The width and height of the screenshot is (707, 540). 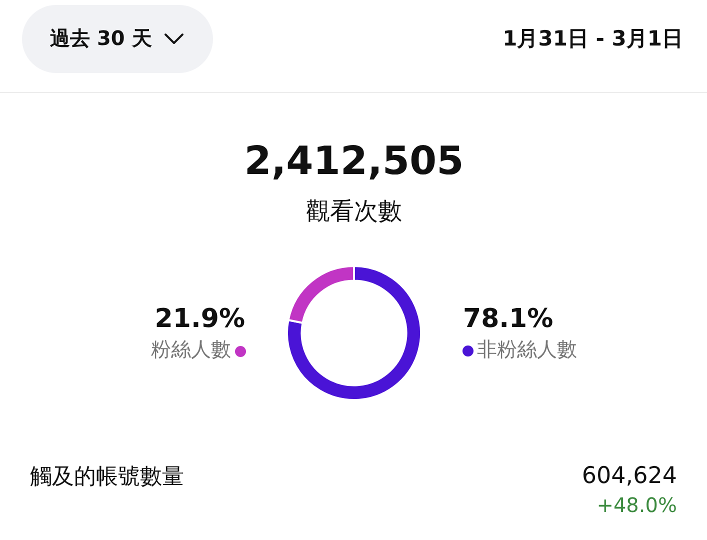 What do you see at coordinates (636, 505) in the screenshot?
I see `text: +48.0%` at bounding box center [636, 505].